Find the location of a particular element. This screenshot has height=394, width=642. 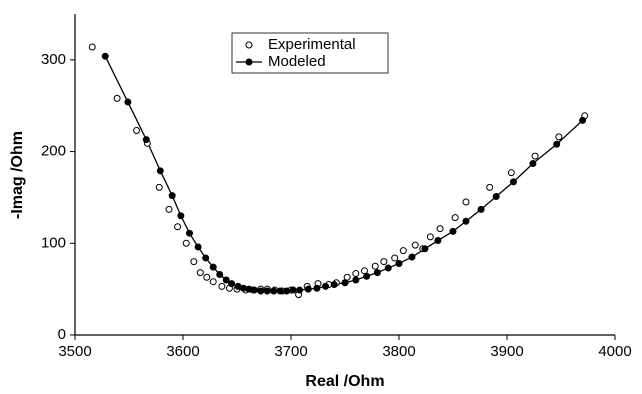

y-axis-title: -Imag /Ohm is located at coordinates (17, 175).